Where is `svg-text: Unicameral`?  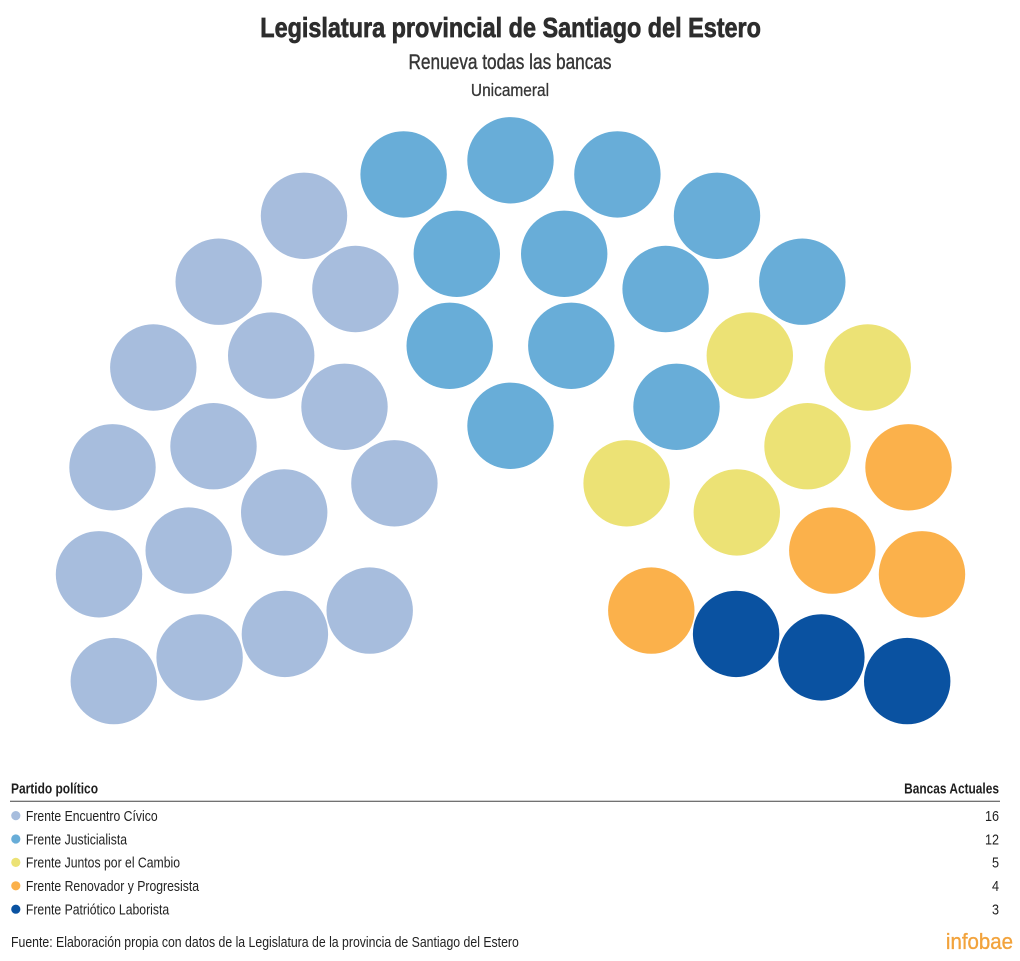
svg-text: Unicameral is located at coordinates (510, 90).